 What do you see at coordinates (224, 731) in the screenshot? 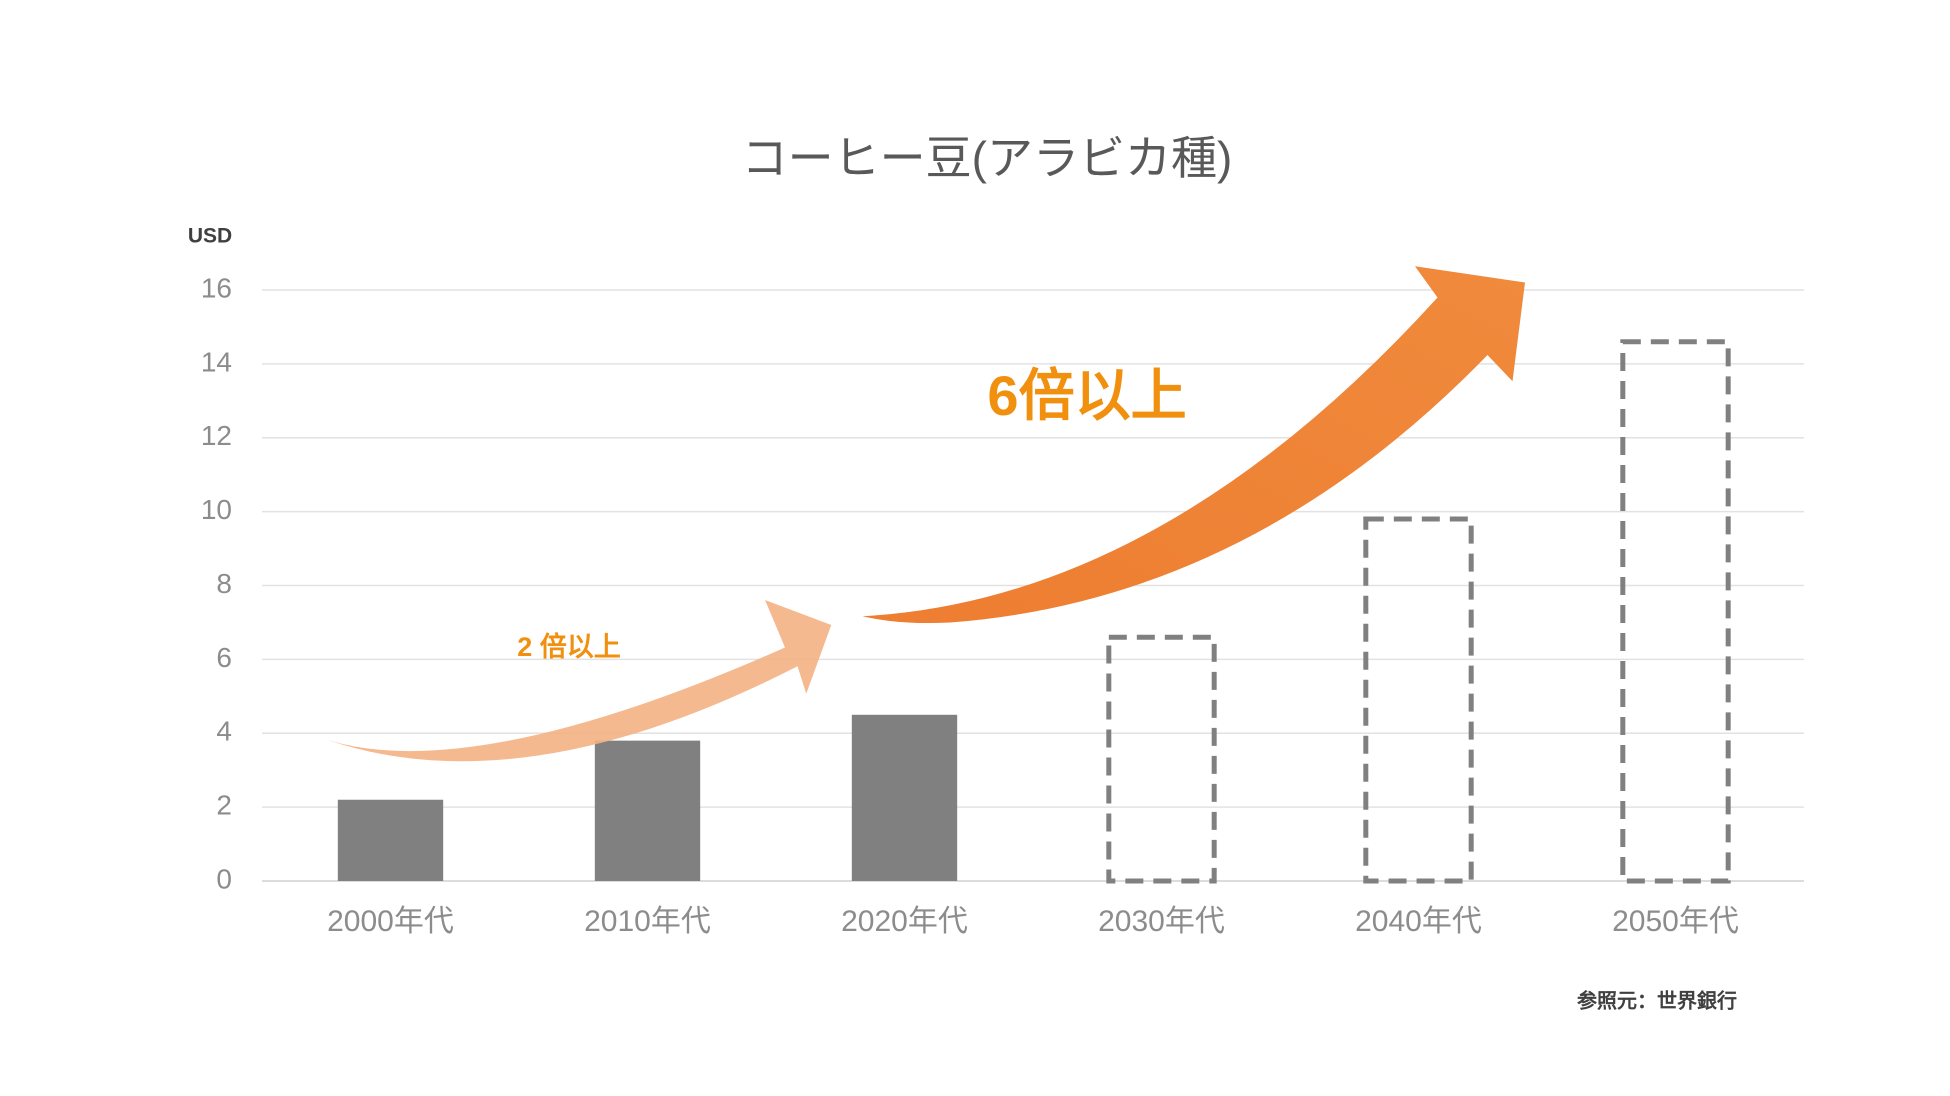
I see `y-tick-label: 4` at bounding box center [224, 731].